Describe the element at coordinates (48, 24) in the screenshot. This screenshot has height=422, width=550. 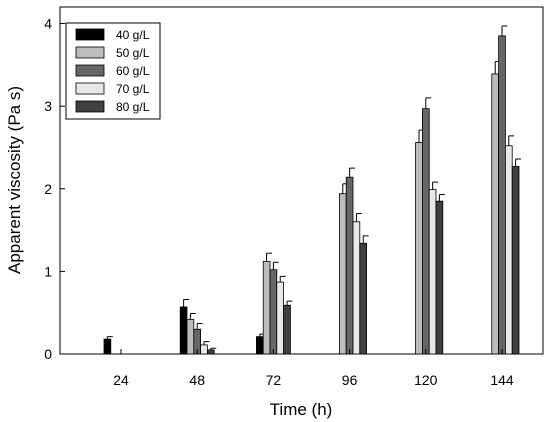
I see `y-tick-label: 4` at that location.